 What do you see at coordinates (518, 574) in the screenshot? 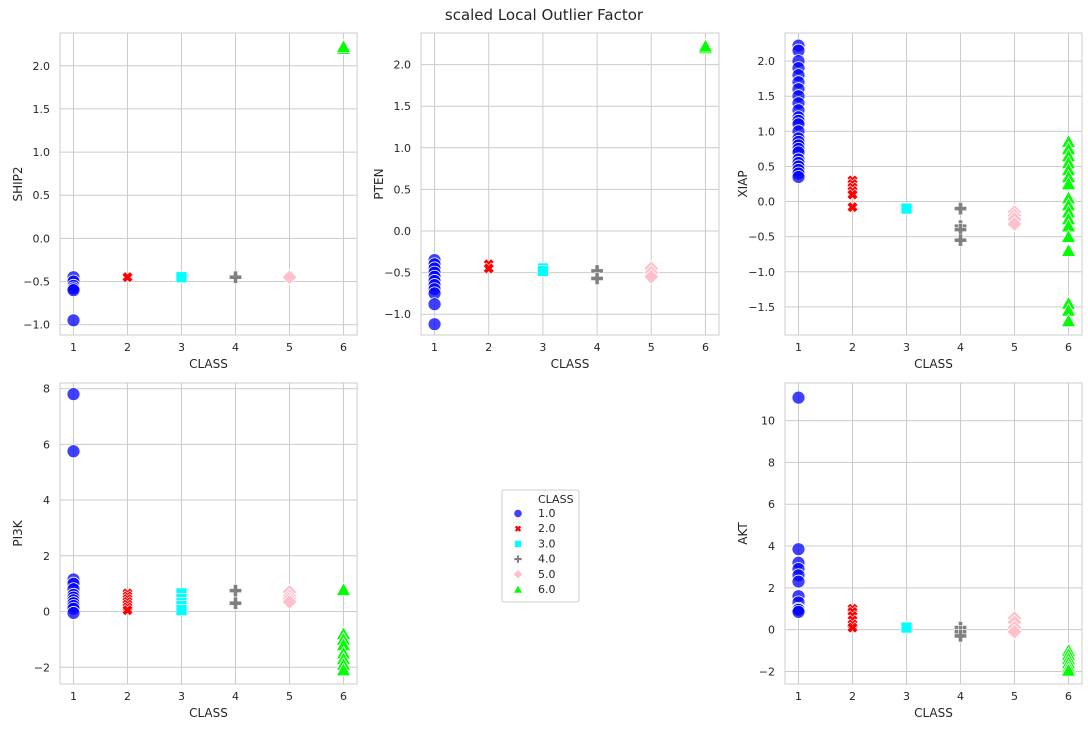
I see `legend-marker-diamond` at bounding box center [518, 574].